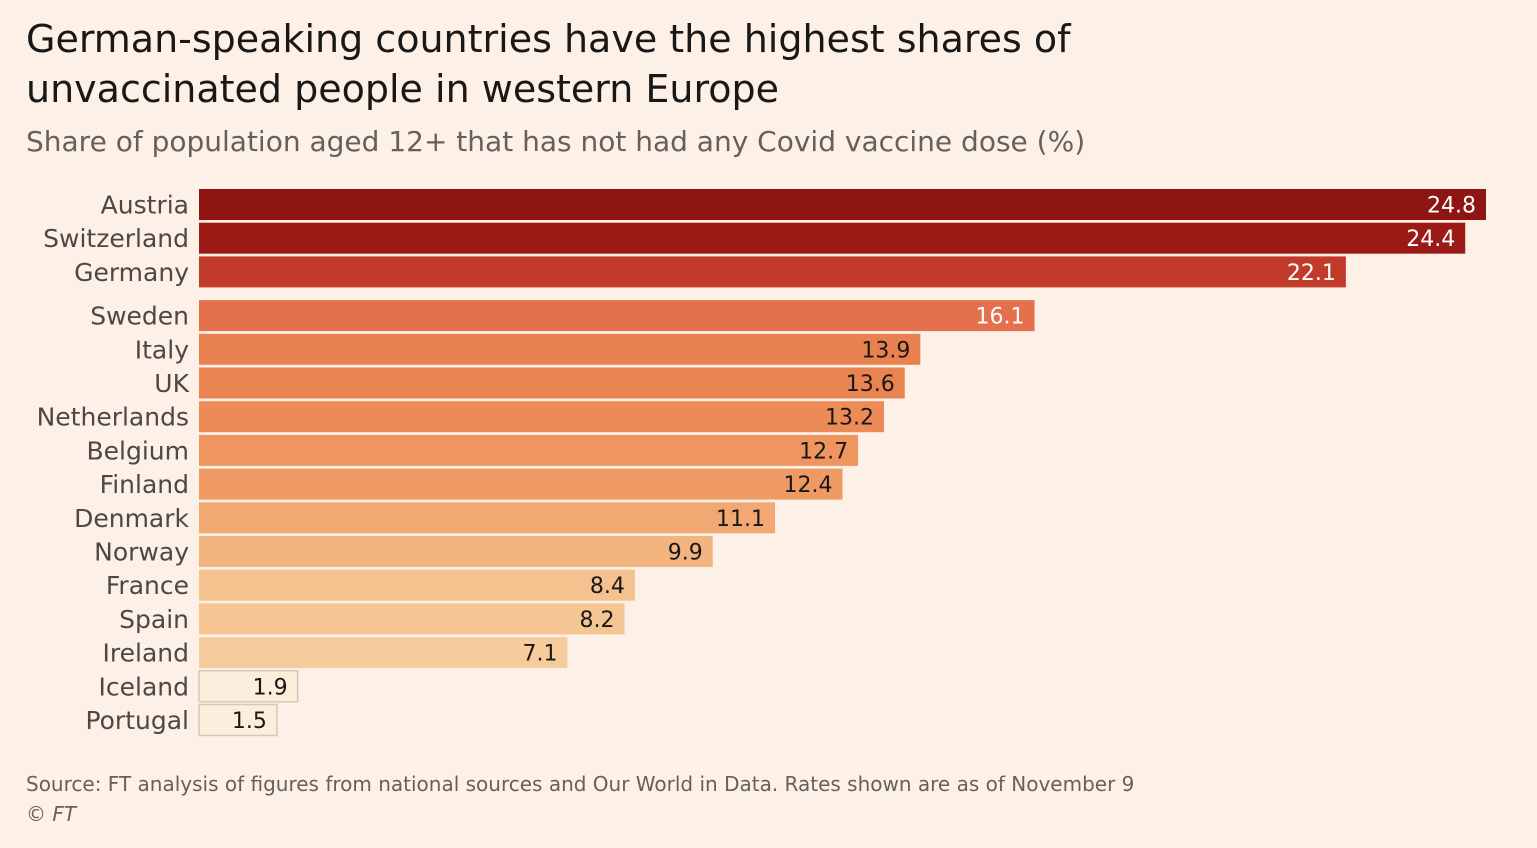  I want to click on bar-germany, so click(772, 272).